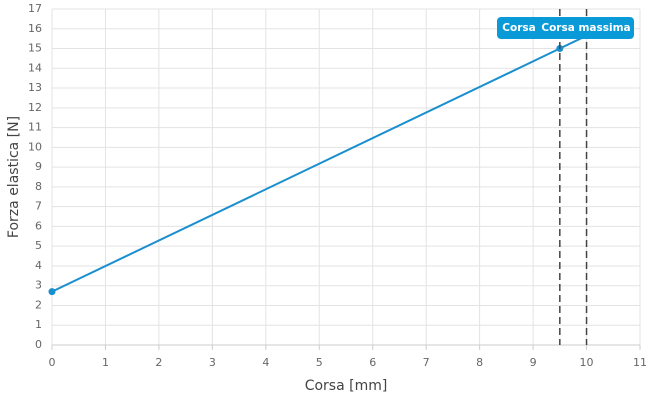 Image resolution: width=650 pixels, height=404 pixels. What do you see at coordinates (38, 265) in the screenshot?
I see `y-tick-label: 4` at bounding box center [38, 265].